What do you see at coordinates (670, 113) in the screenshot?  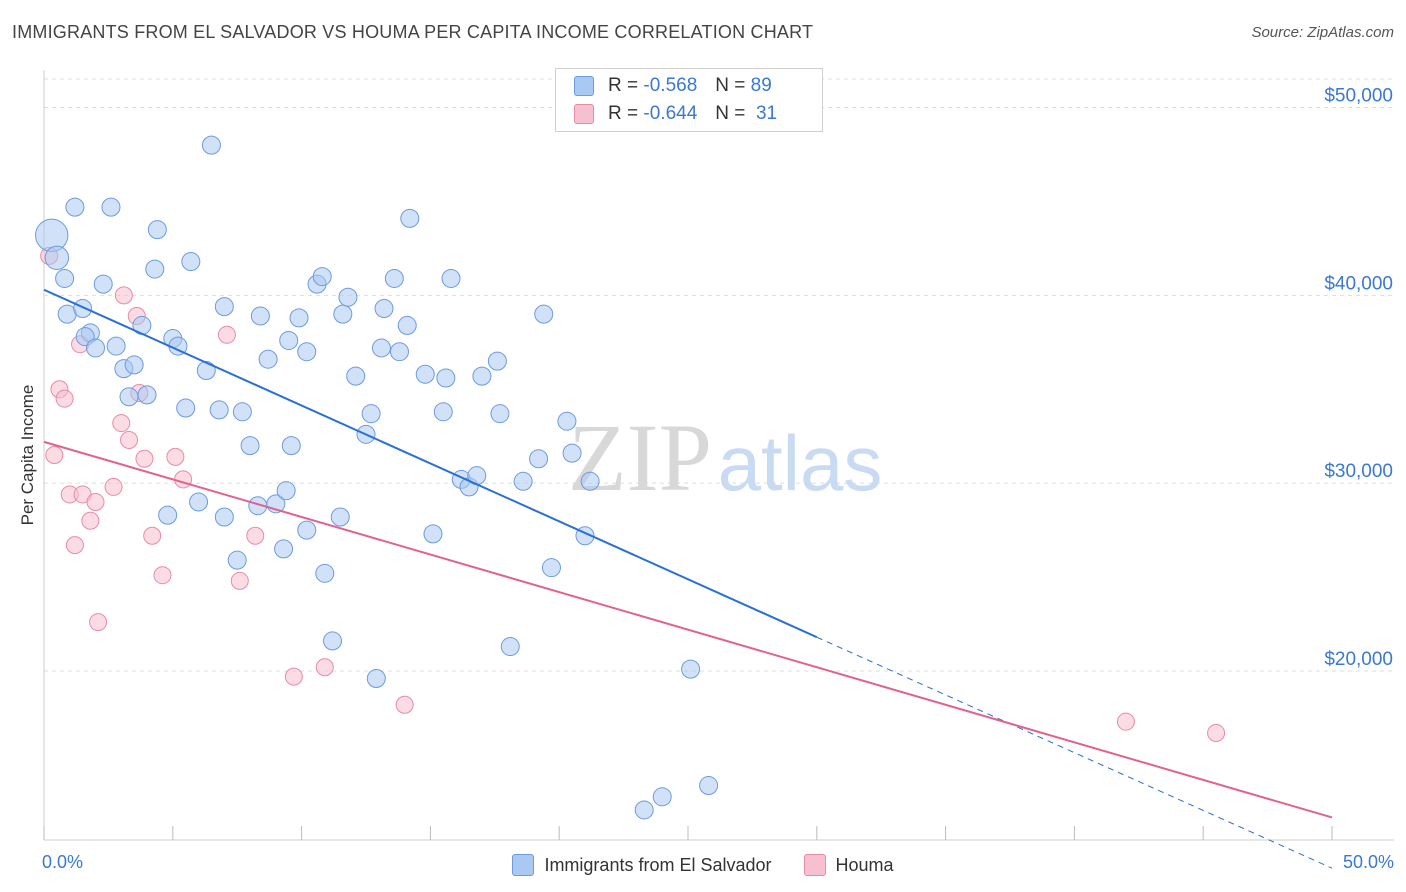 I see `r-value: -0.644` at bounding box center [670, 113].